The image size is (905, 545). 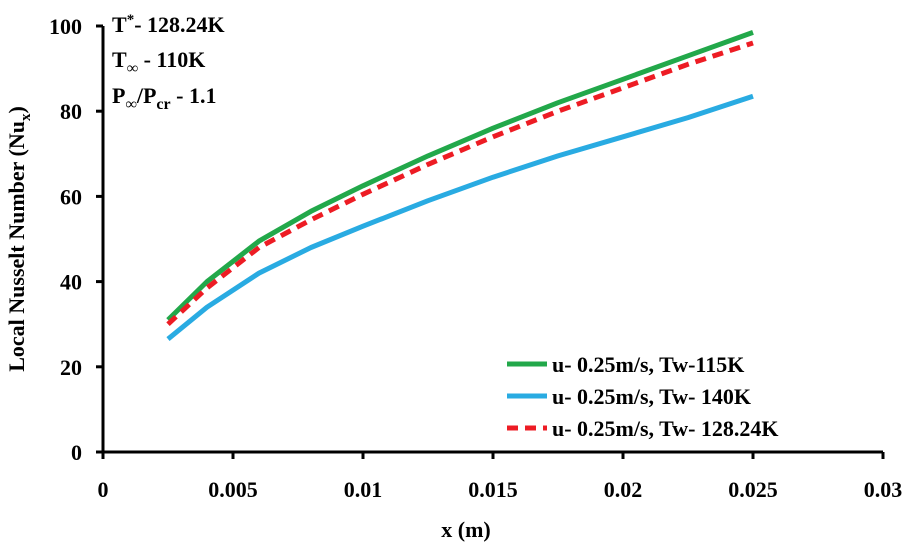 I want to click on y-tick-label: 40, so click(x=71, y=282).